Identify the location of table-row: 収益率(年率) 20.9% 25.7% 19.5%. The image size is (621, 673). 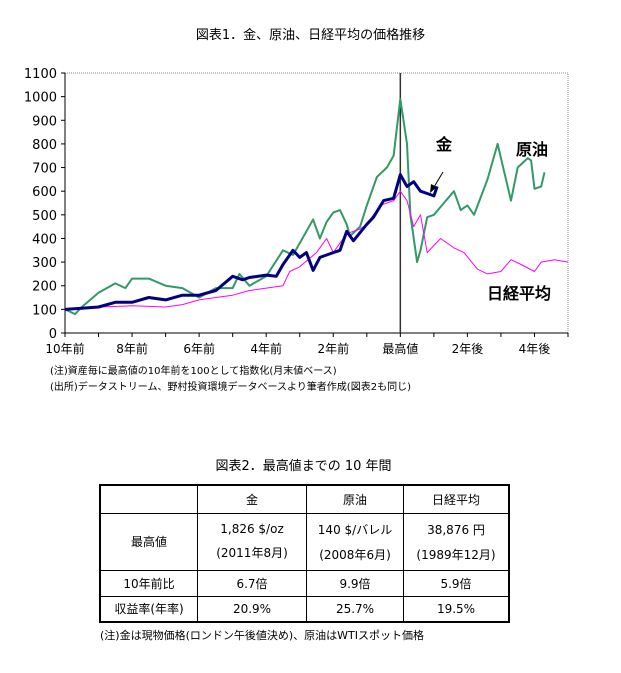
(304, 609).